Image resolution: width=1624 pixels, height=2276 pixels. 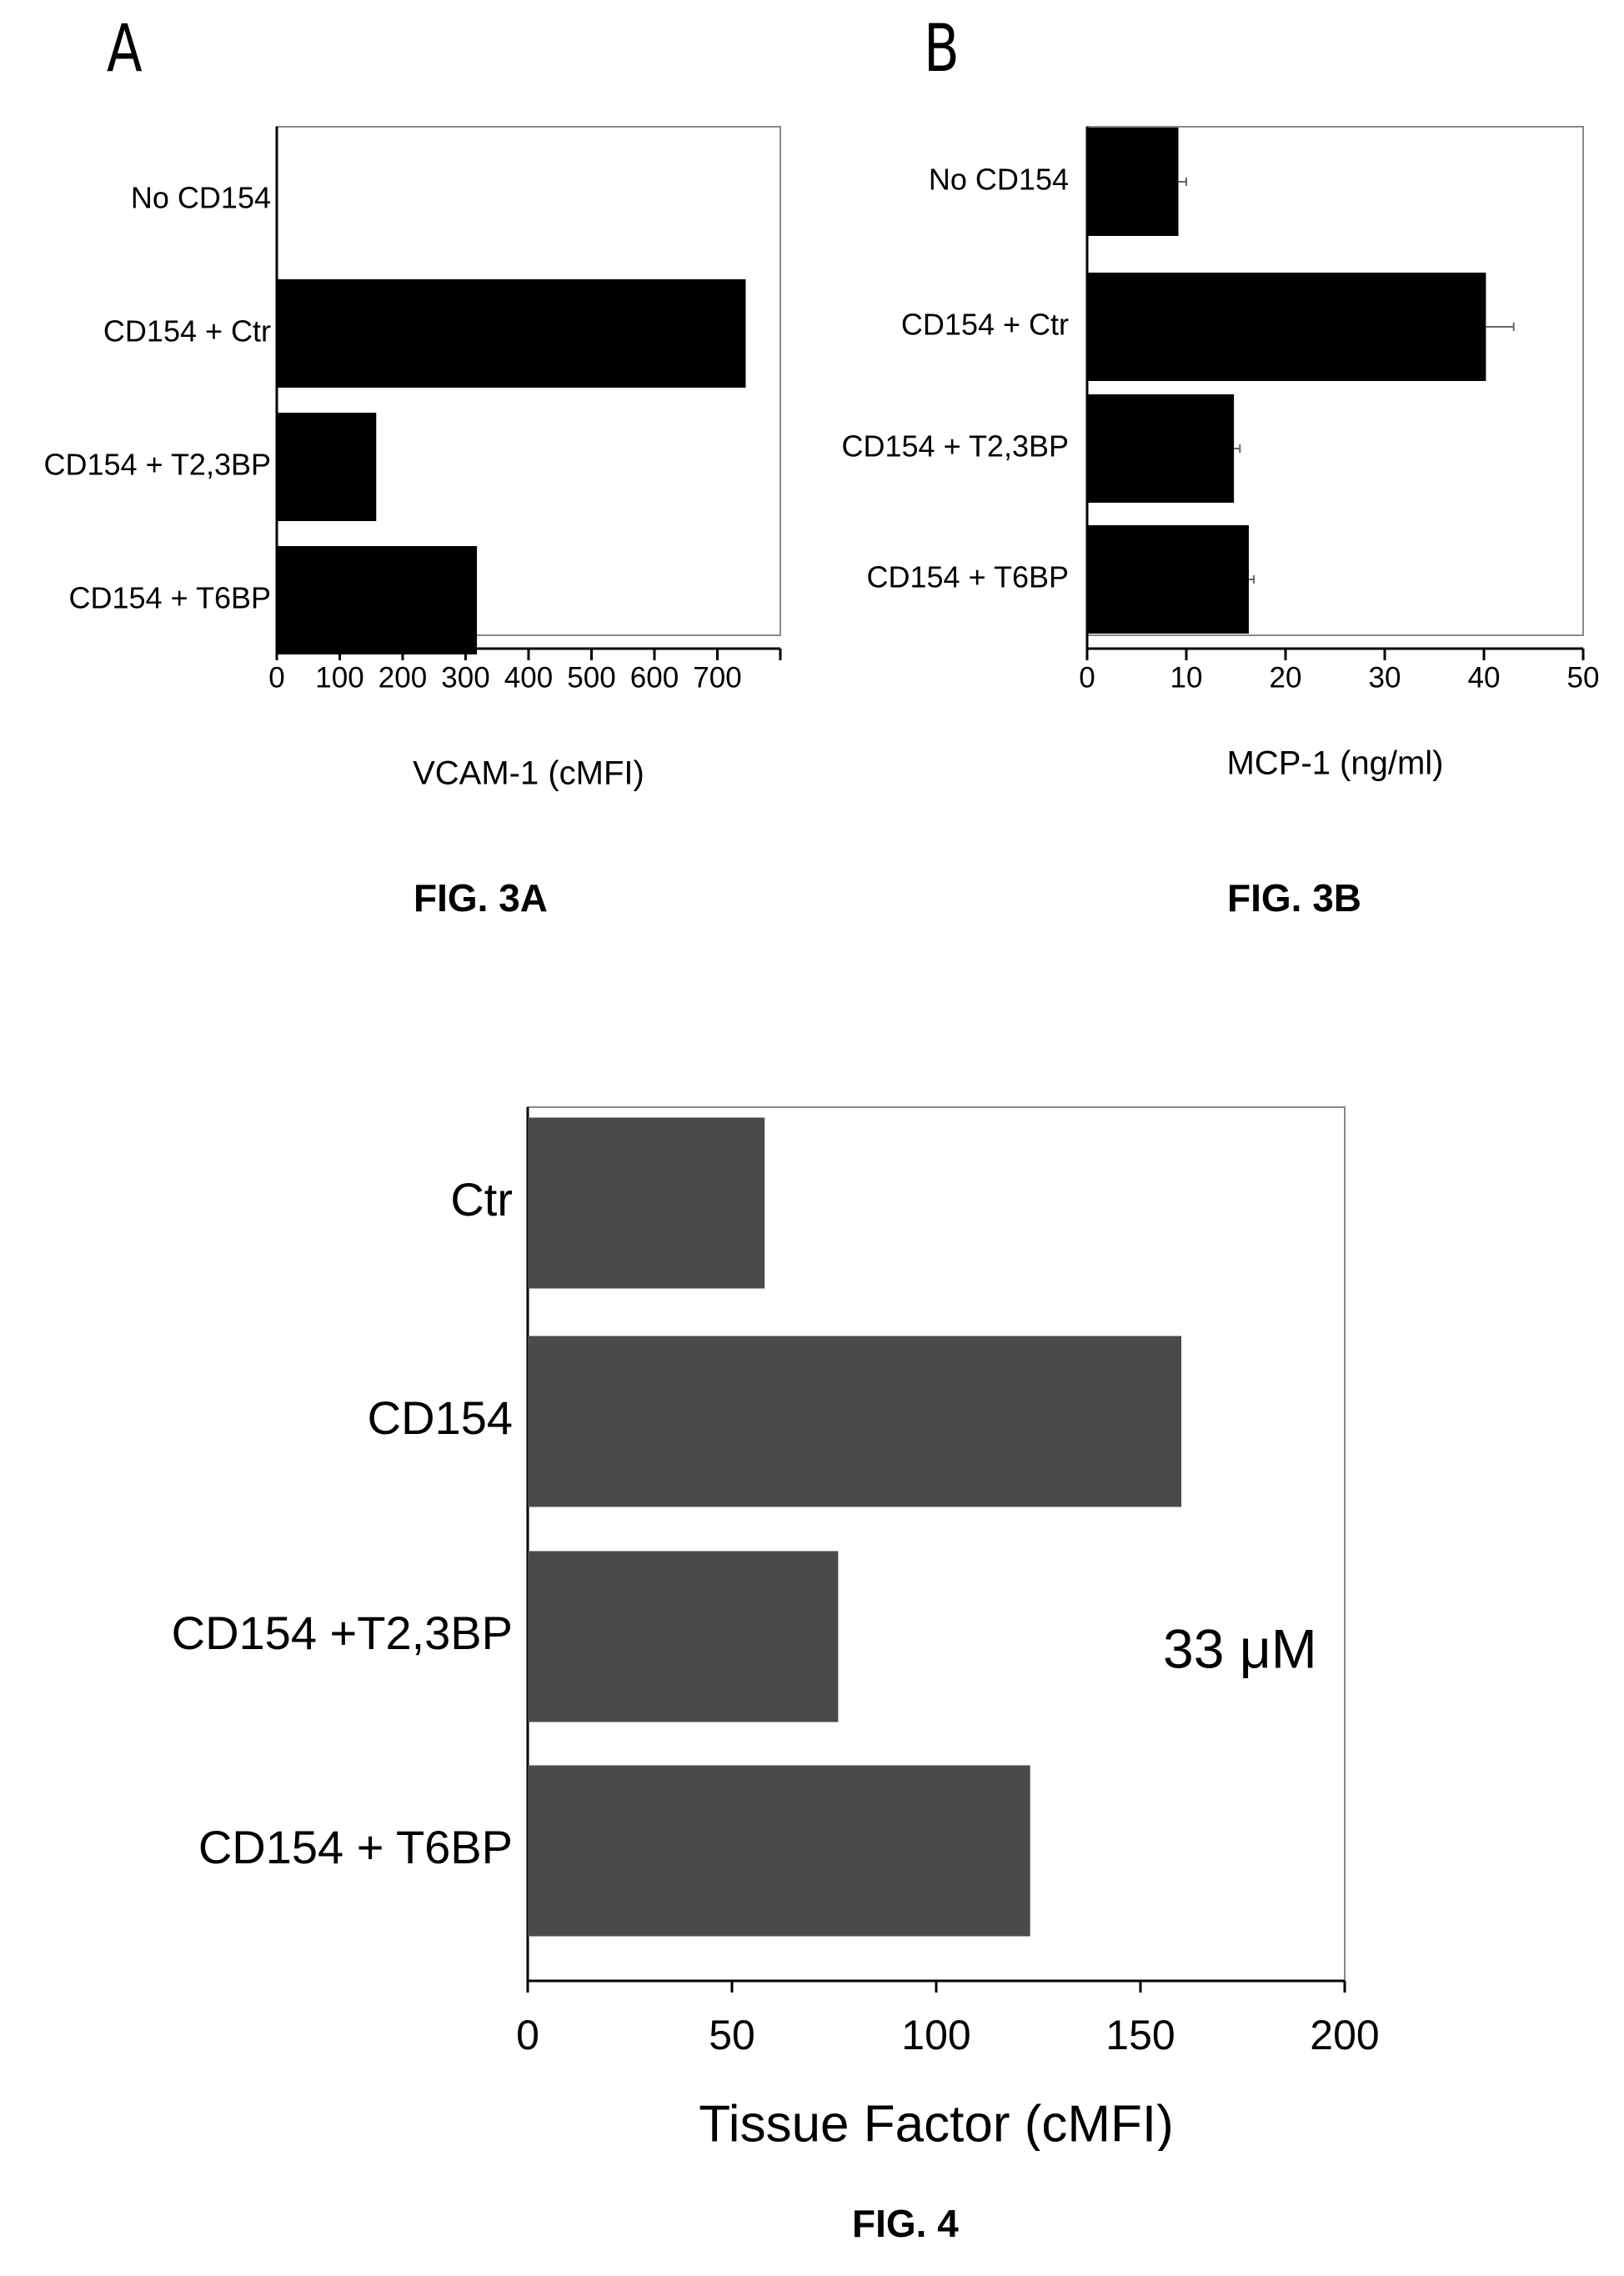 What do you see at coordinates (482, 1199) in the screenshot?
I see `category-label: Ctr` at bounding box center [482, 1199].